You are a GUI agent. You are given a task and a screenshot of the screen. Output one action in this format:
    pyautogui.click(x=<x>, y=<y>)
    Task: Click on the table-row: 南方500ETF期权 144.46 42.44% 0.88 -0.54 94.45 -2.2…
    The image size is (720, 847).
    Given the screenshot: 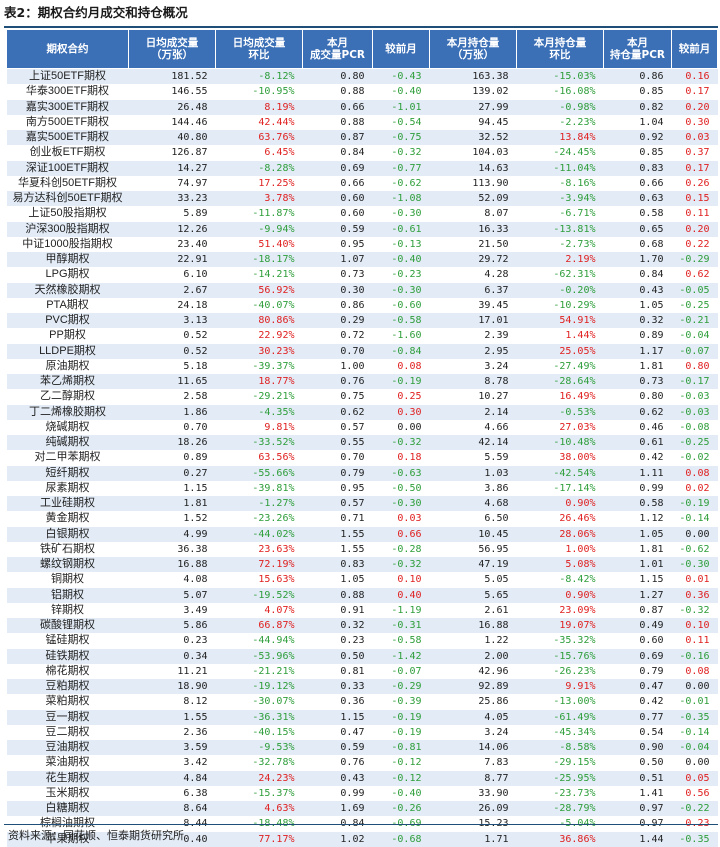 What is the action you would take?
    pyautogui.click(x=362, y=122)
    